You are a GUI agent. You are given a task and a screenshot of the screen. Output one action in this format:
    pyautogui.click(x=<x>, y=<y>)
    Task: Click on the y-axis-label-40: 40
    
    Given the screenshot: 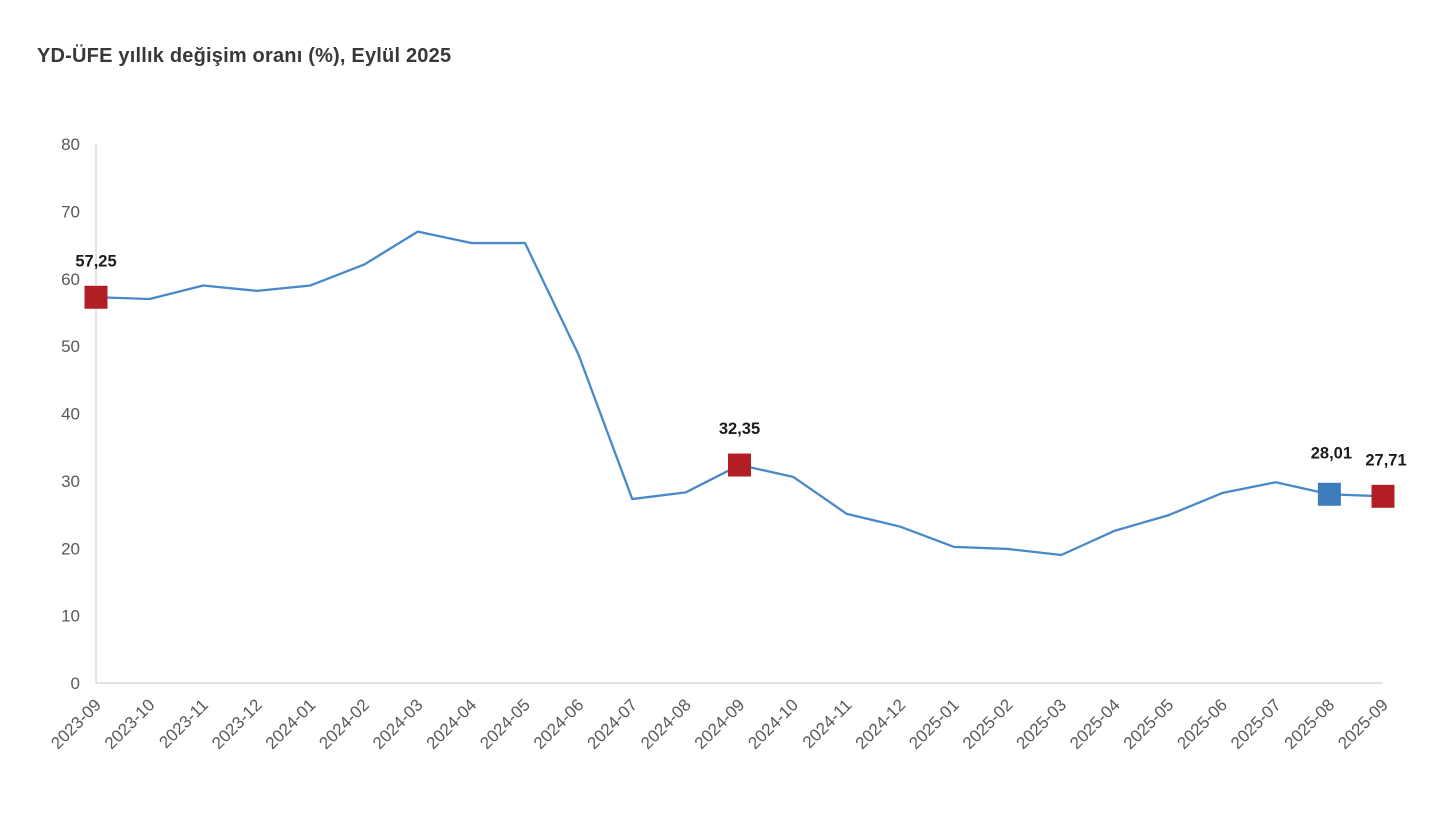 What is the action you would take?
    pyautogui.click(x=70, y=414)
    